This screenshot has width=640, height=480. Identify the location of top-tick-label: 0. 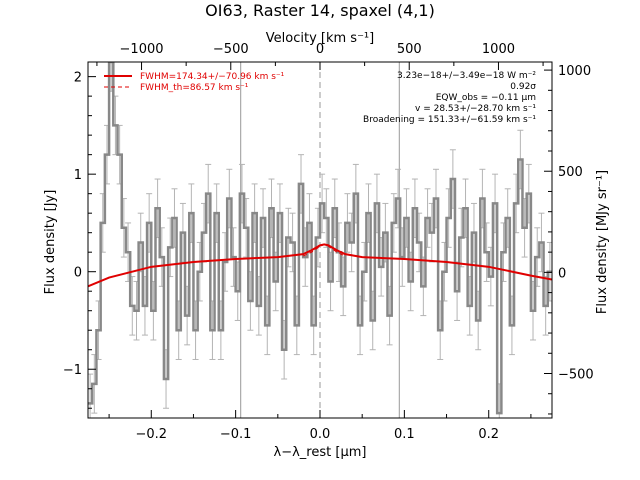
(320, 49).